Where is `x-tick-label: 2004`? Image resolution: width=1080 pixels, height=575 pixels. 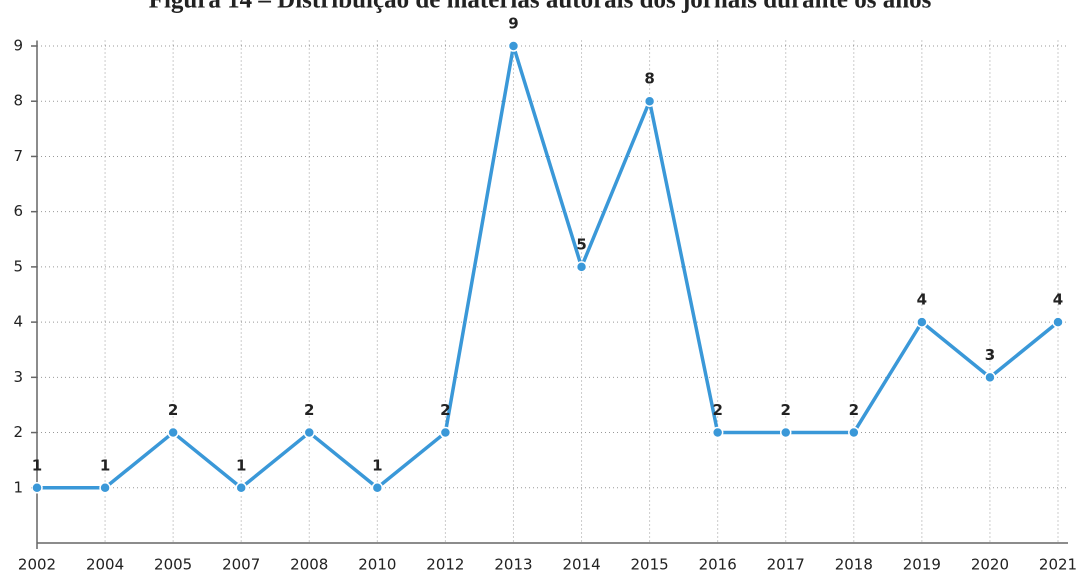
x-tick-label: 2004 is located at coordinates (105, 565).